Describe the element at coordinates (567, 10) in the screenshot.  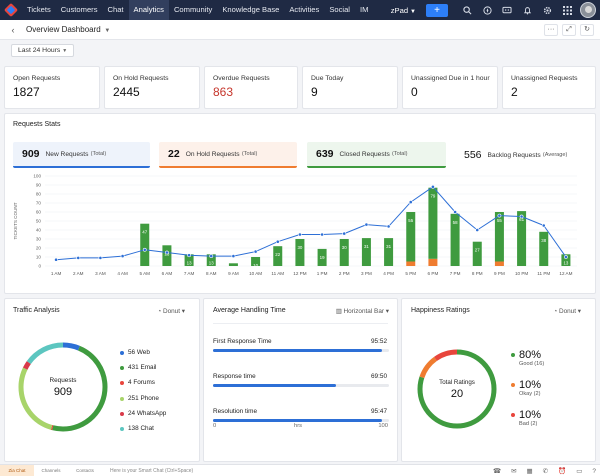
I see `apps-icon` at that location.